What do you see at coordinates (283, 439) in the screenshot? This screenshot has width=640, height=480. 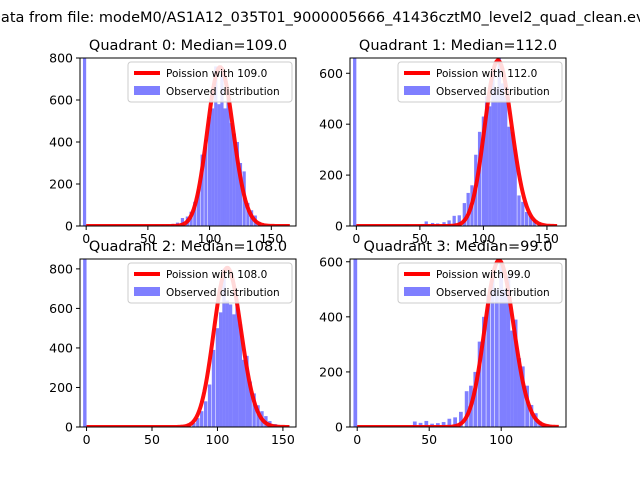 I see `x-tick-label: 150` at bounding box center [283, 439].